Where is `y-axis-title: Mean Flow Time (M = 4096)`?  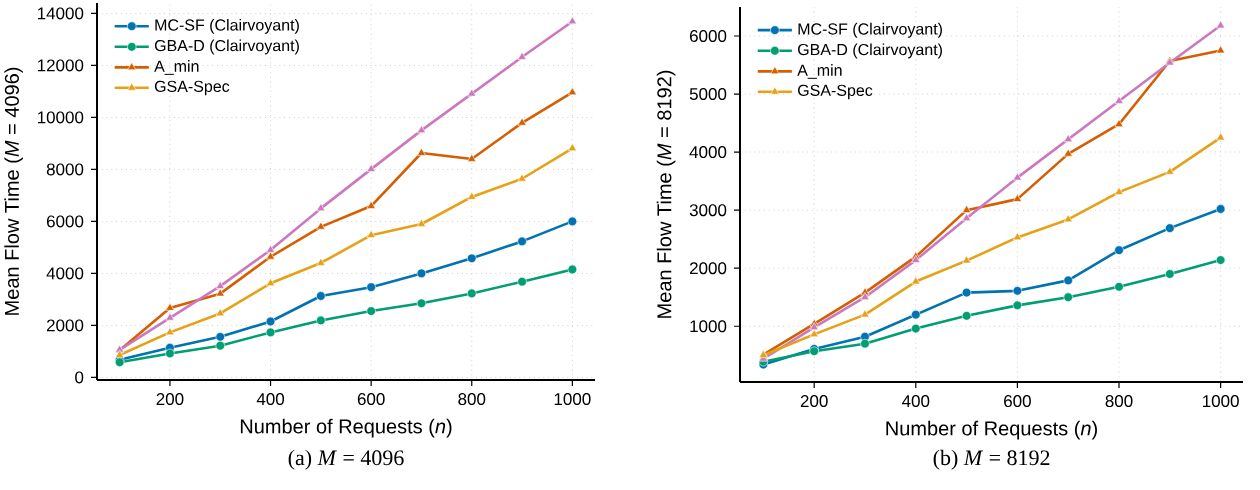 y-axis-title: Mean Flow Time (M = 4096) is located at coordinates (13, 191).